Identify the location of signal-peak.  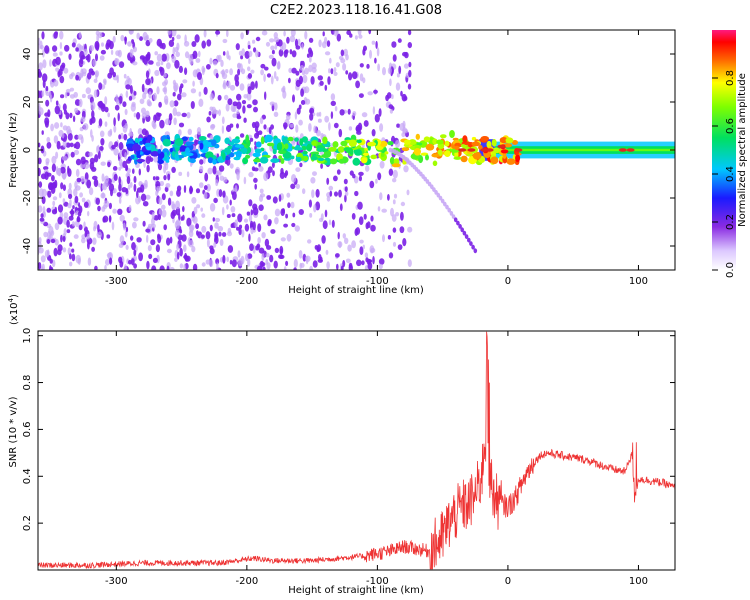
(501, 146).